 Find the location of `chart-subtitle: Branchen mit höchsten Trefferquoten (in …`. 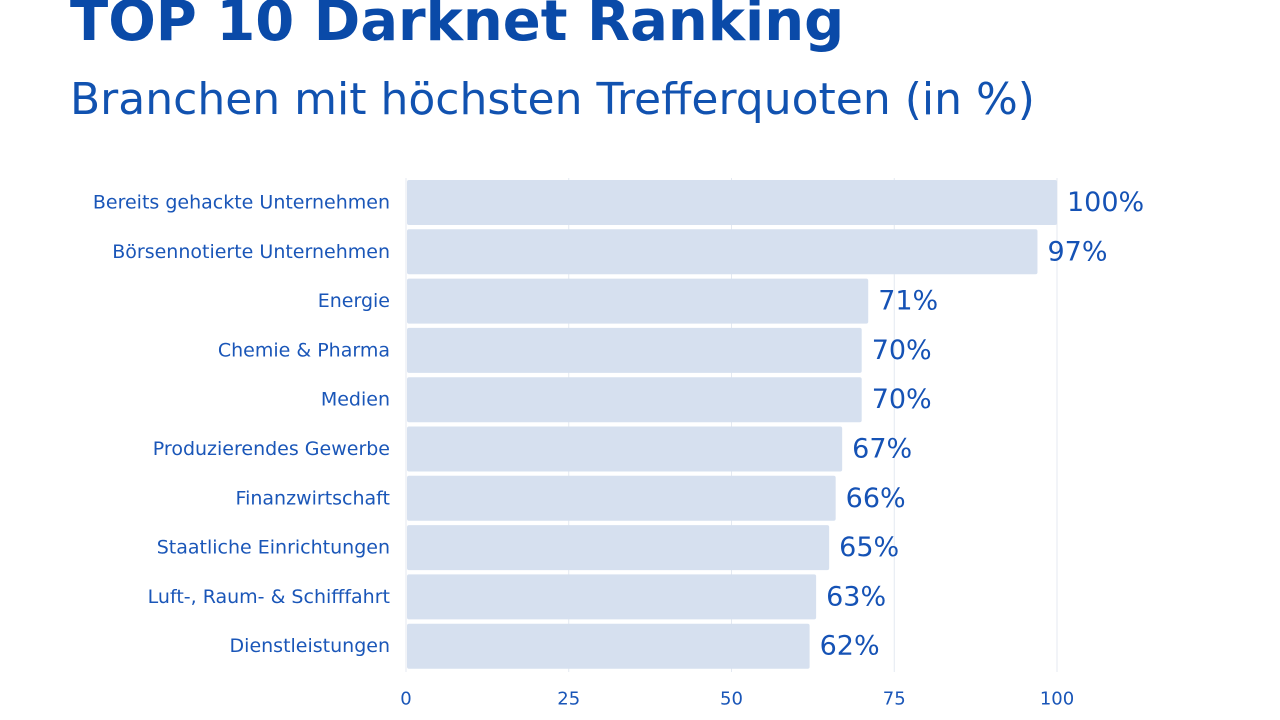

chart-subtitle: Branchen mit höchsten Trefferquoten (in … is located at coordinates (552, 99).